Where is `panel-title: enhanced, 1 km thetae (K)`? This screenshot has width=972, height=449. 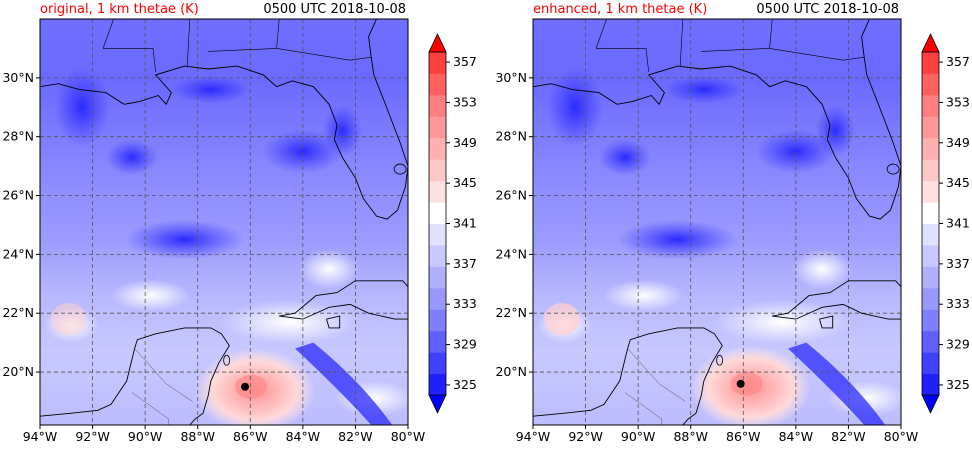
panel-title: enhanced, 1 km thetae (K) is located at coordinates (620, 9).